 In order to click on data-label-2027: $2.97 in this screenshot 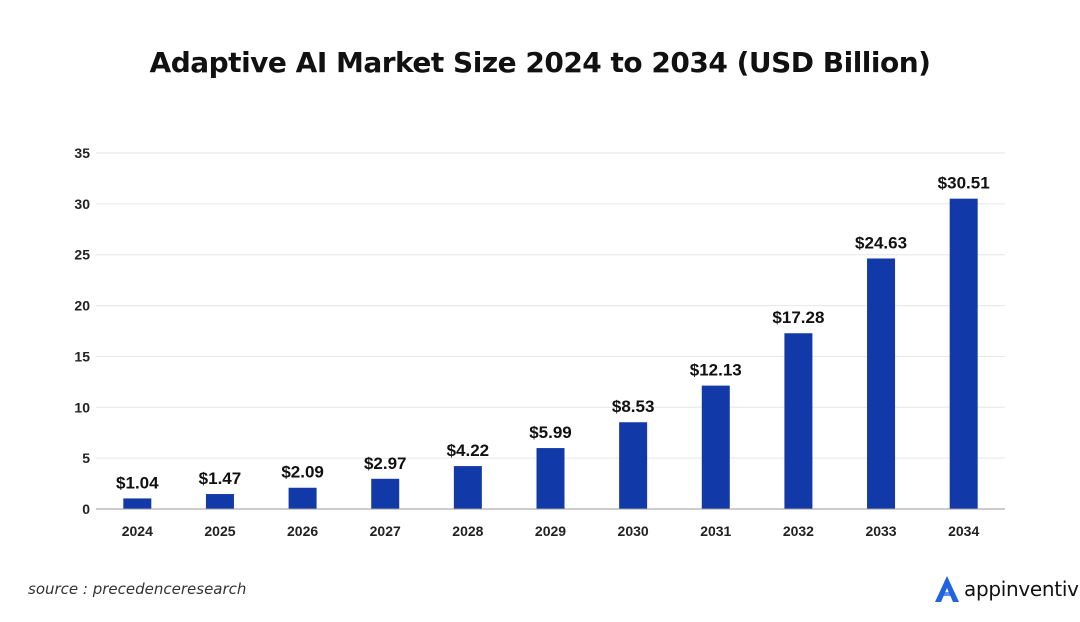, I will do `click(385, 463)`.